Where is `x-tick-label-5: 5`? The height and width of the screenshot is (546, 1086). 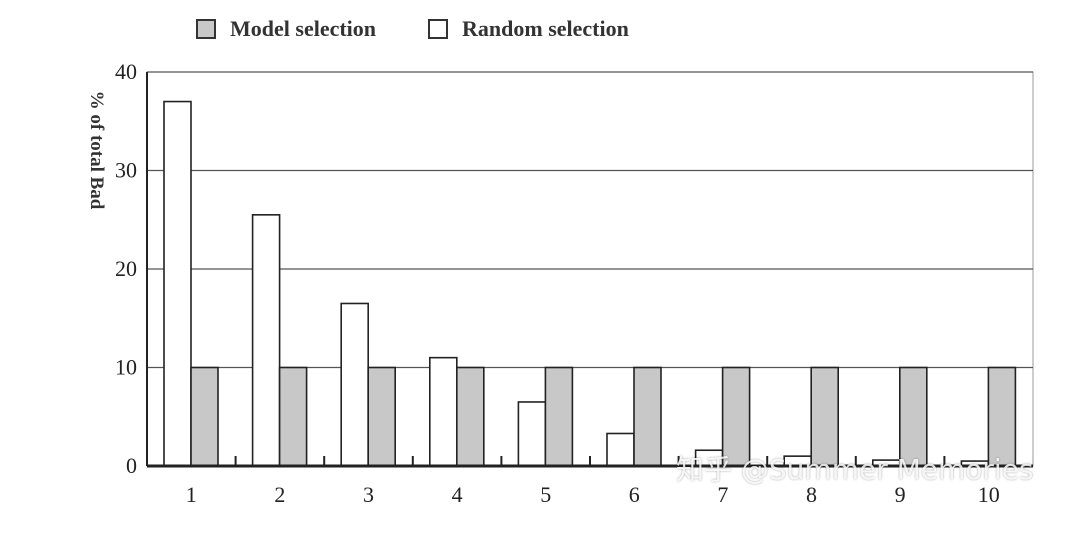
x-tick-label-5: 5 is located at coordinates (545, 494).